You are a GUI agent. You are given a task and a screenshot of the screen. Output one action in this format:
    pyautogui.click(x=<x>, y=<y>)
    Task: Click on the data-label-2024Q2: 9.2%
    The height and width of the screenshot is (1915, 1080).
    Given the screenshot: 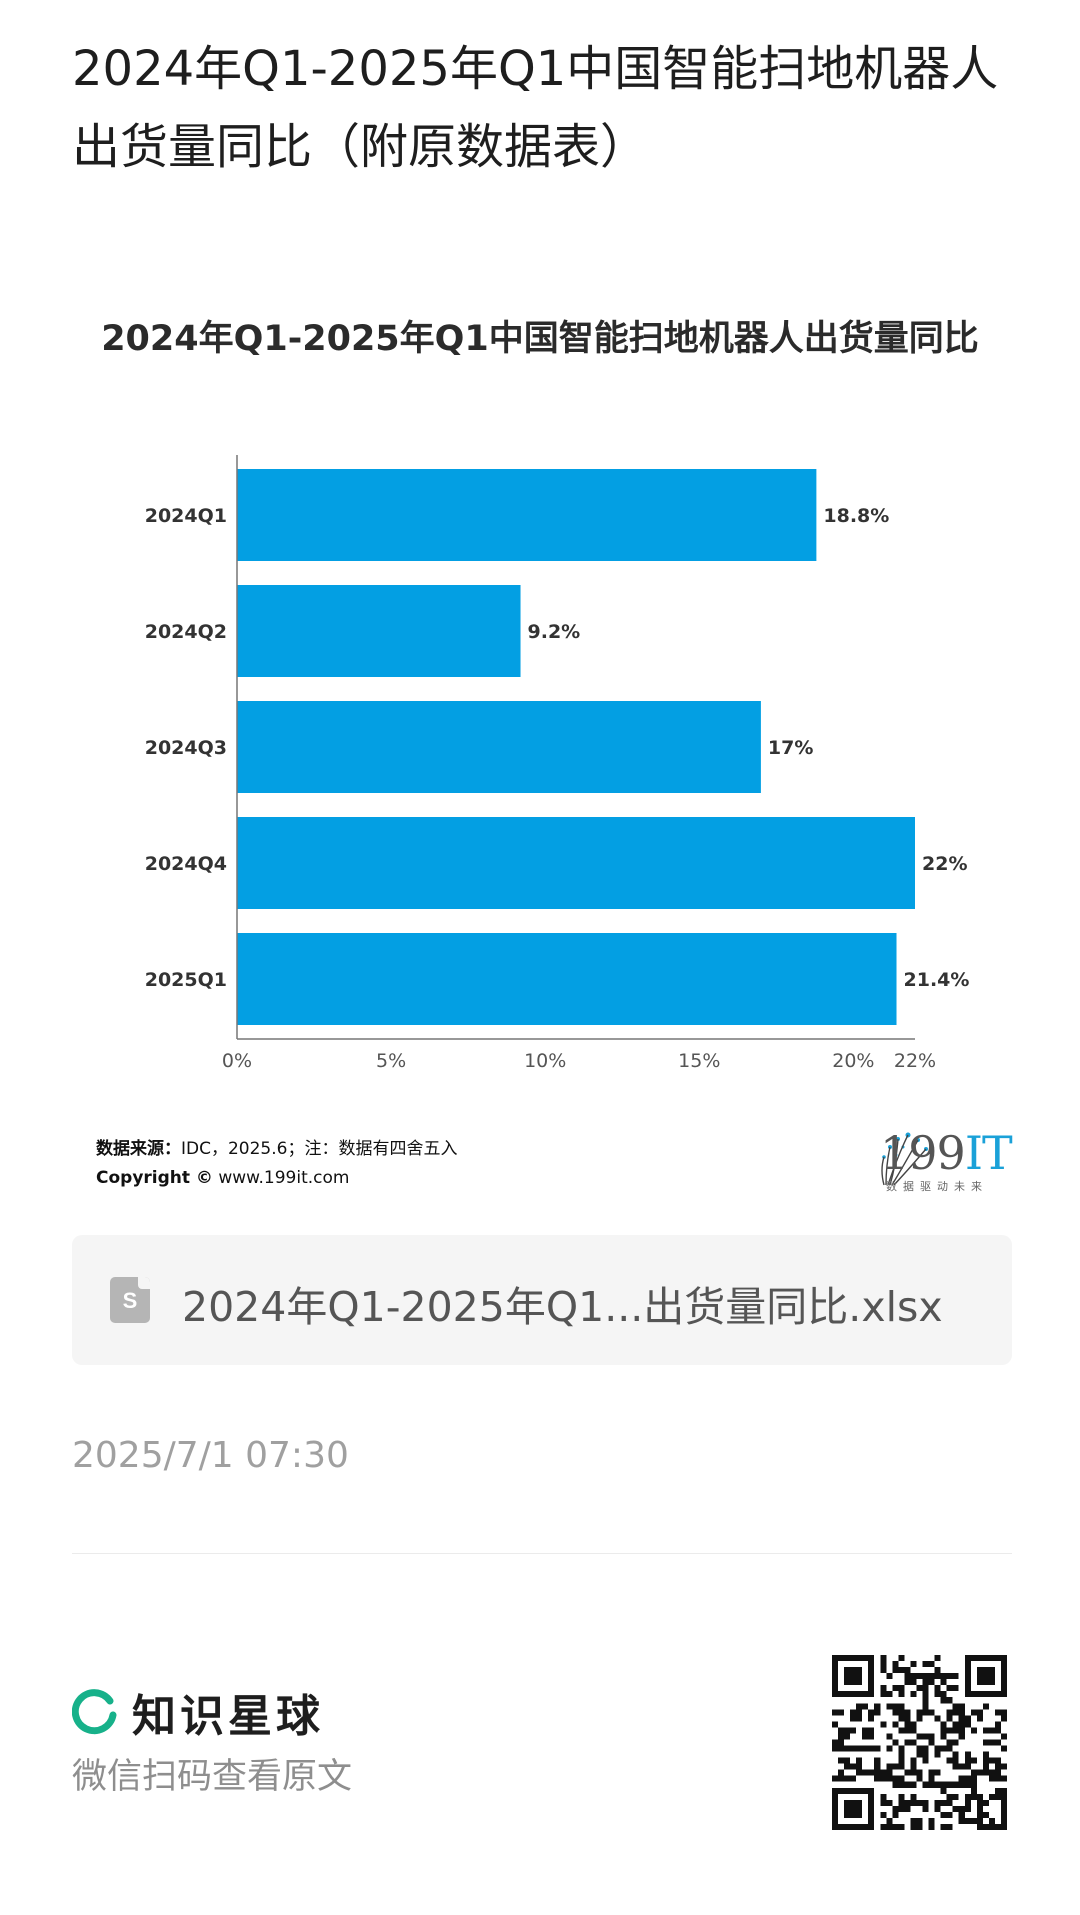 What is the action you would take?
    pyautogui.click(x=554, y=632)
    